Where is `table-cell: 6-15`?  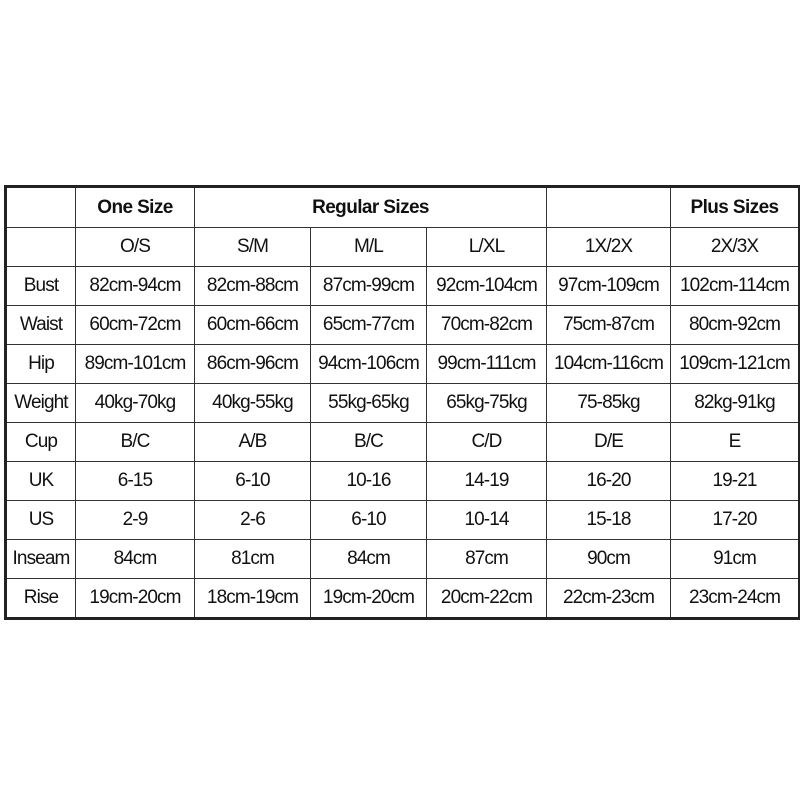
table-cell: 6-15 is located at coordinates (135, 481).